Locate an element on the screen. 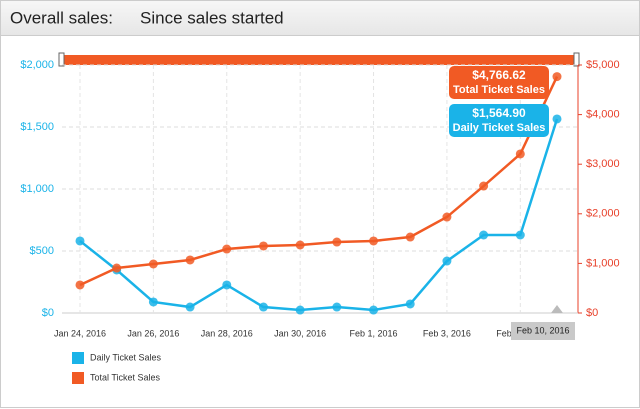 The image size is (640, 409). x-tooltip-label: Feb 10, 2016 is located at coordinates (542, 330).